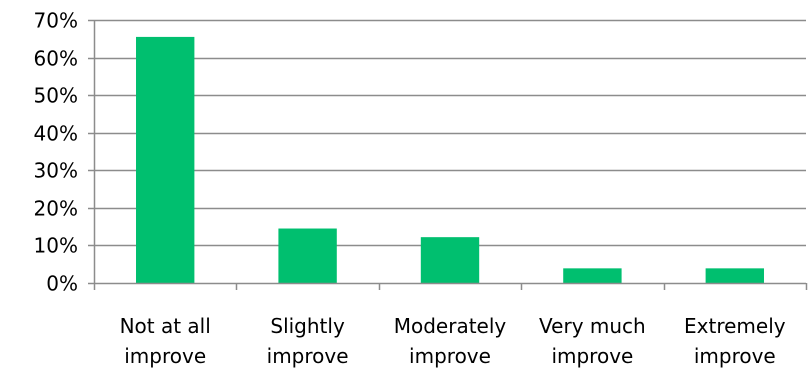 Image resolution: width=809 pixels, height=371 pixels. I want to click on x-category-label-line: Not at all, so click(165, 326).